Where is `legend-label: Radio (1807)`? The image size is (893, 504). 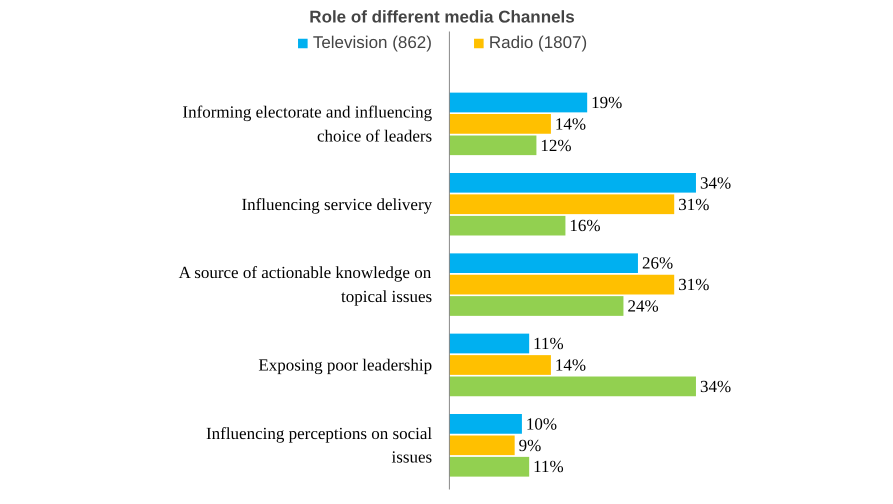 legend-label: Radio (1807) is located at coordinates (538, 43).